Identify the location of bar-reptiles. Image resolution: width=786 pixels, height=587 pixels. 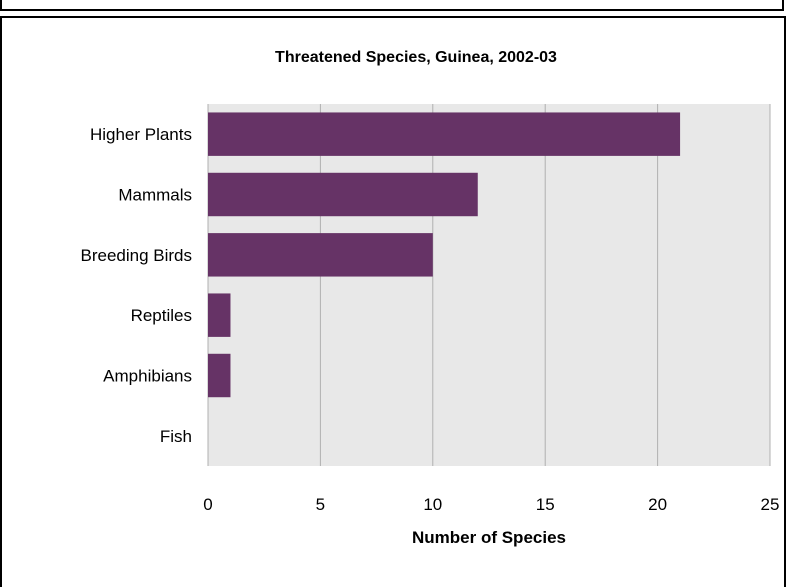
(219, 315).